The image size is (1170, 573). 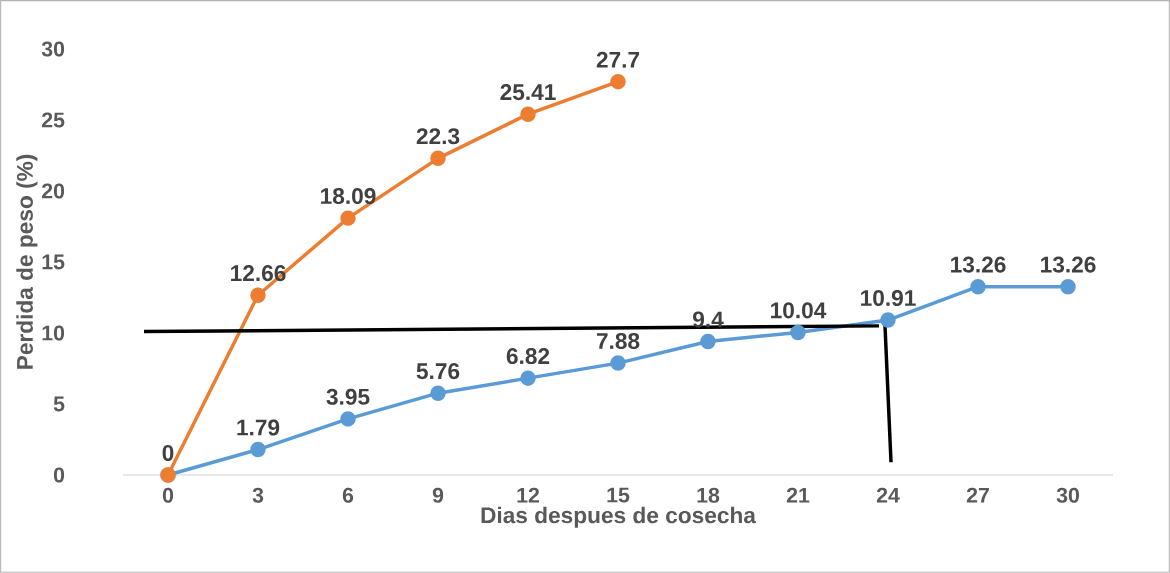 I want to click on x-tick-label: 3, so click(x=258, y=495).